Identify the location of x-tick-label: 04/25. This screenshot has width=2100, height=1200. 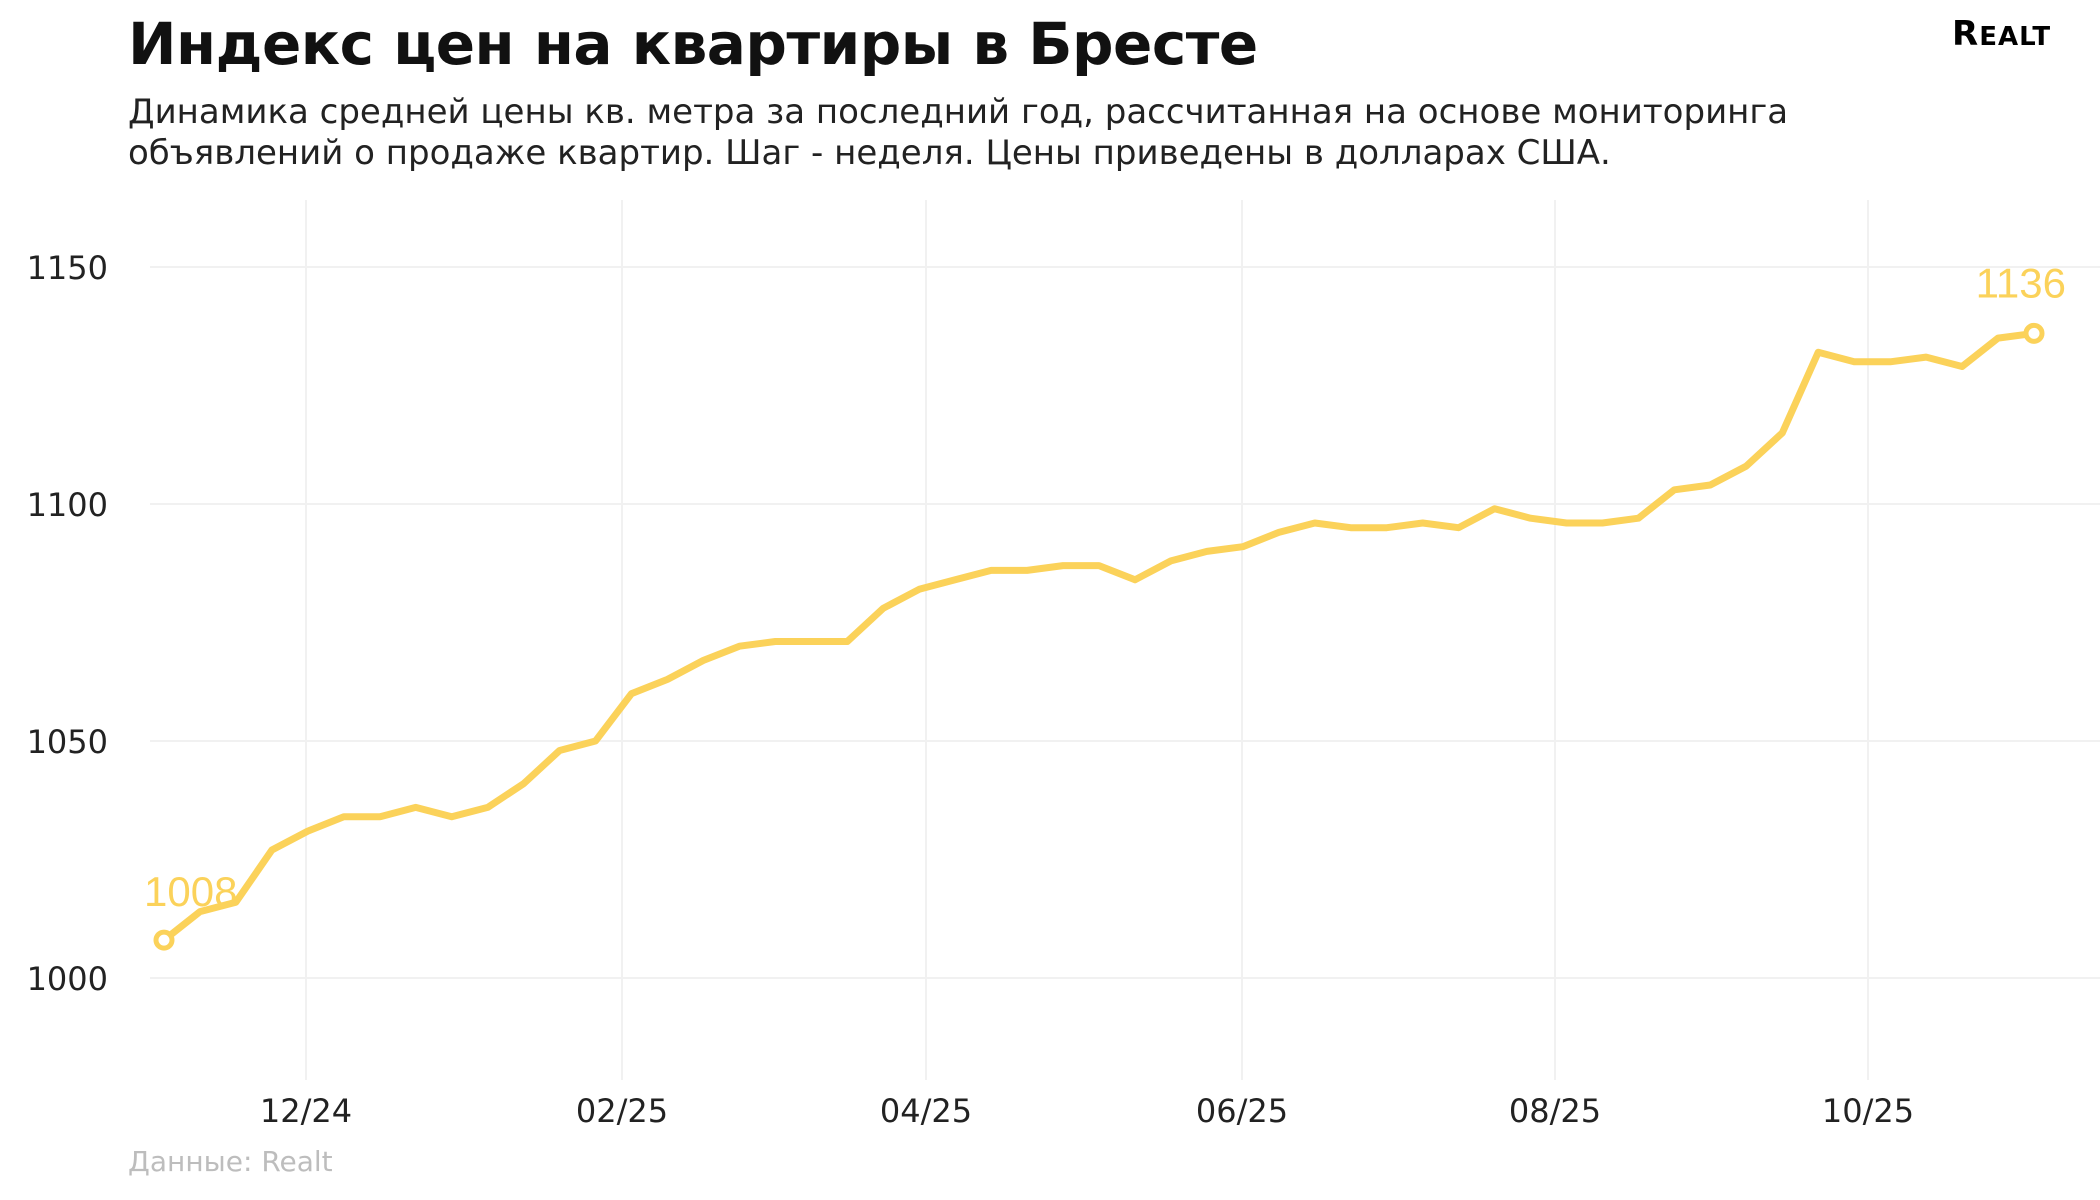
(926, 1111).